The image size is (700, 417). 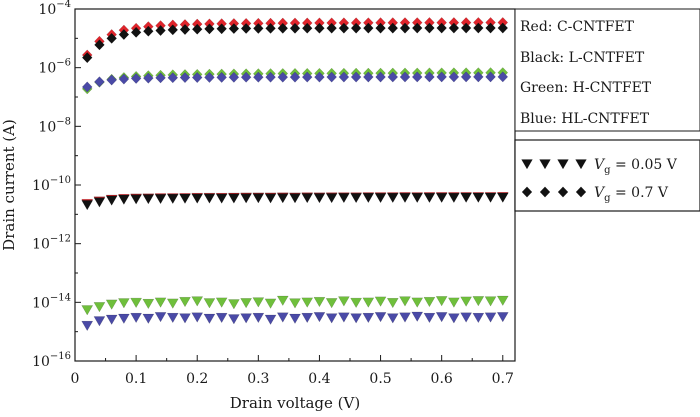 I want to click on y-tick-label: 10⁻⁸, so click(x=54, y=125).